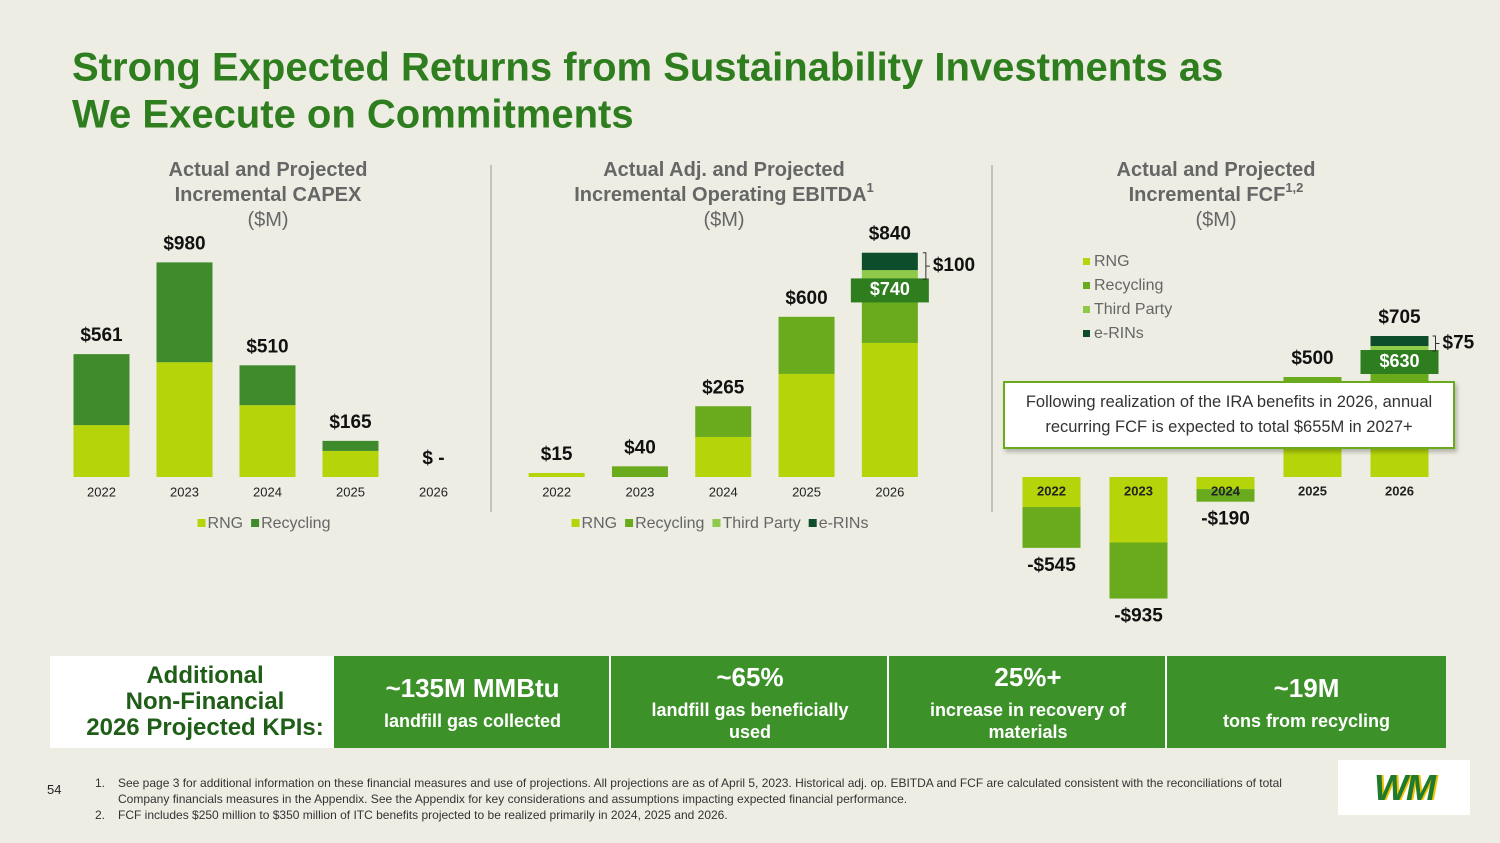 The width and height of the screenshot is (1500, 843). What do you see at coordinates (640, 447) in the screenshot?
I see `total-label: $40` at bounding box center [640, 447].